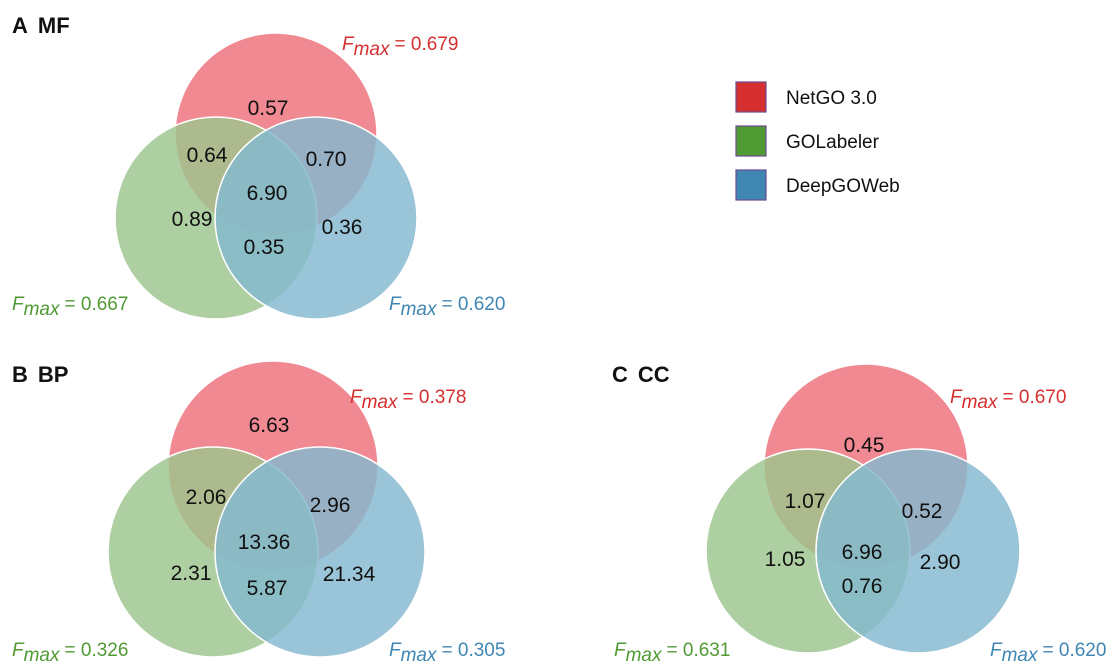 Image resolution: width=1110 pixels, height=667 pixels. What do you see at coordinates (53, 374) in the screenshot?
I see `panel-name: BP` at bounding box center [53, 374].